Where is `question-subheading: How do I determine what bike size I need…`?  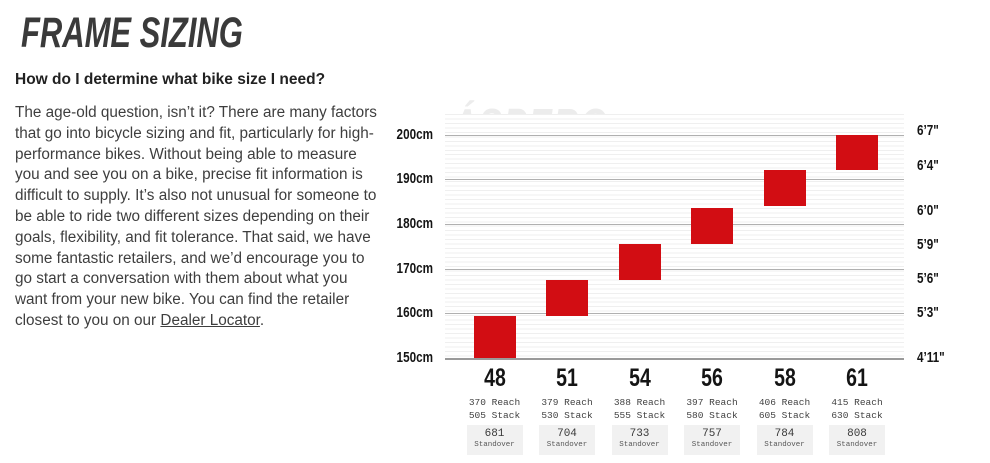 question-subheading: How do I determine what bike size I need… is located at coordinates (170, 79).